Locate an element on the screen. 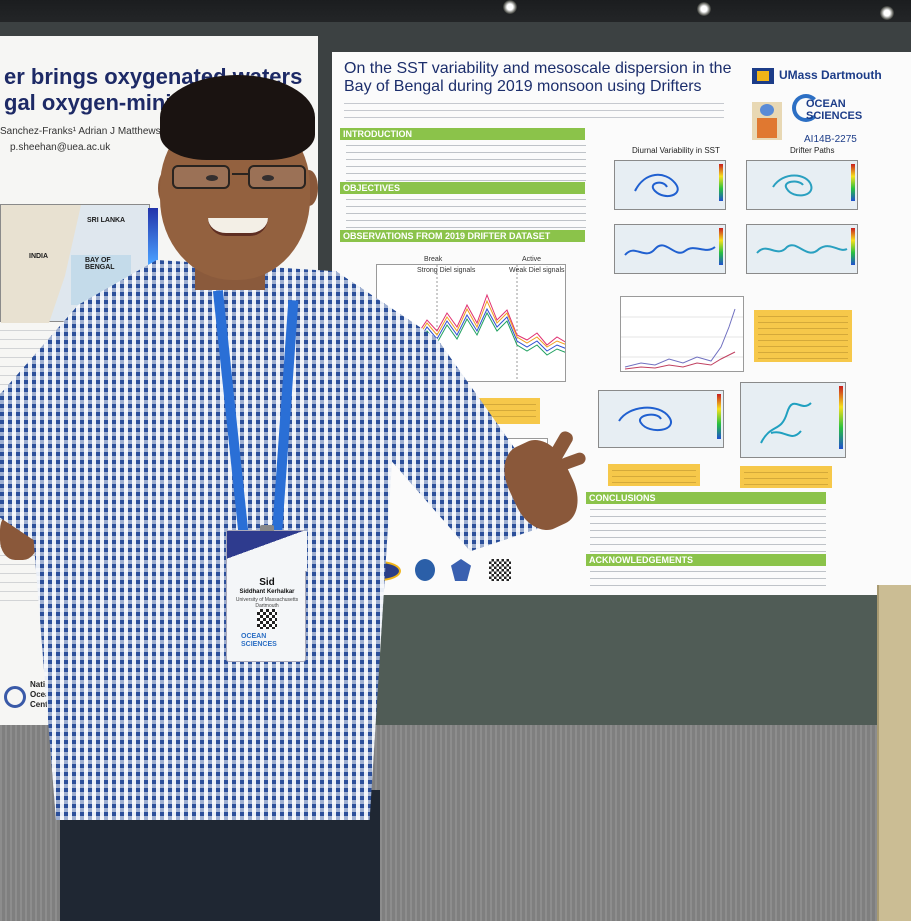 The image size is (911, 921). map-label: SRI LANKA is located at coordinates (106, 220).